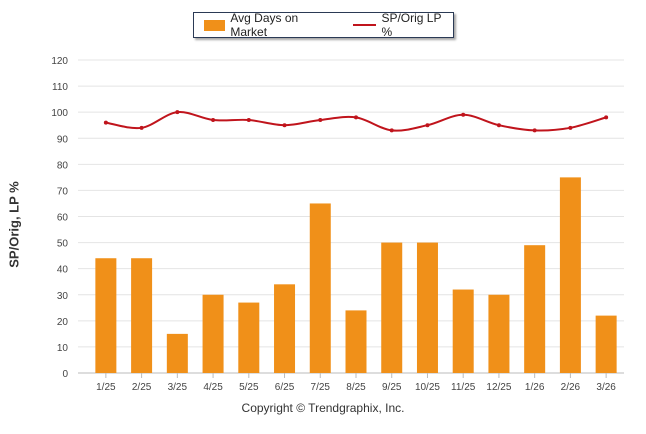 The height and width of the screenshot is (434, 646). I want to click on legend-item-bar: Avg Days on Market, so click(269, 25).